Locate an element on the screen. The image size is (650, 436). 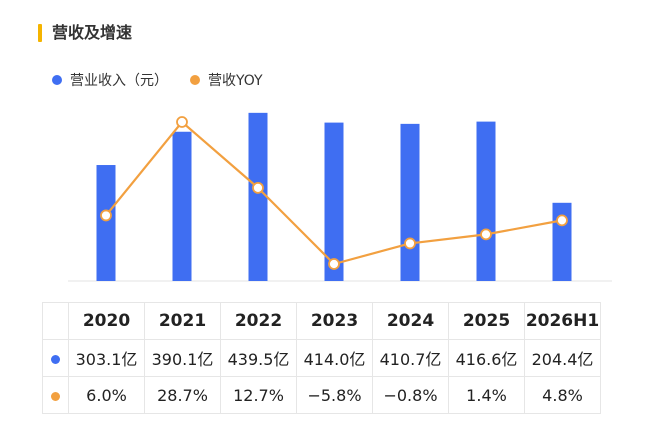
table-cell: 390.1亿 is located at coordinates (182, 358).